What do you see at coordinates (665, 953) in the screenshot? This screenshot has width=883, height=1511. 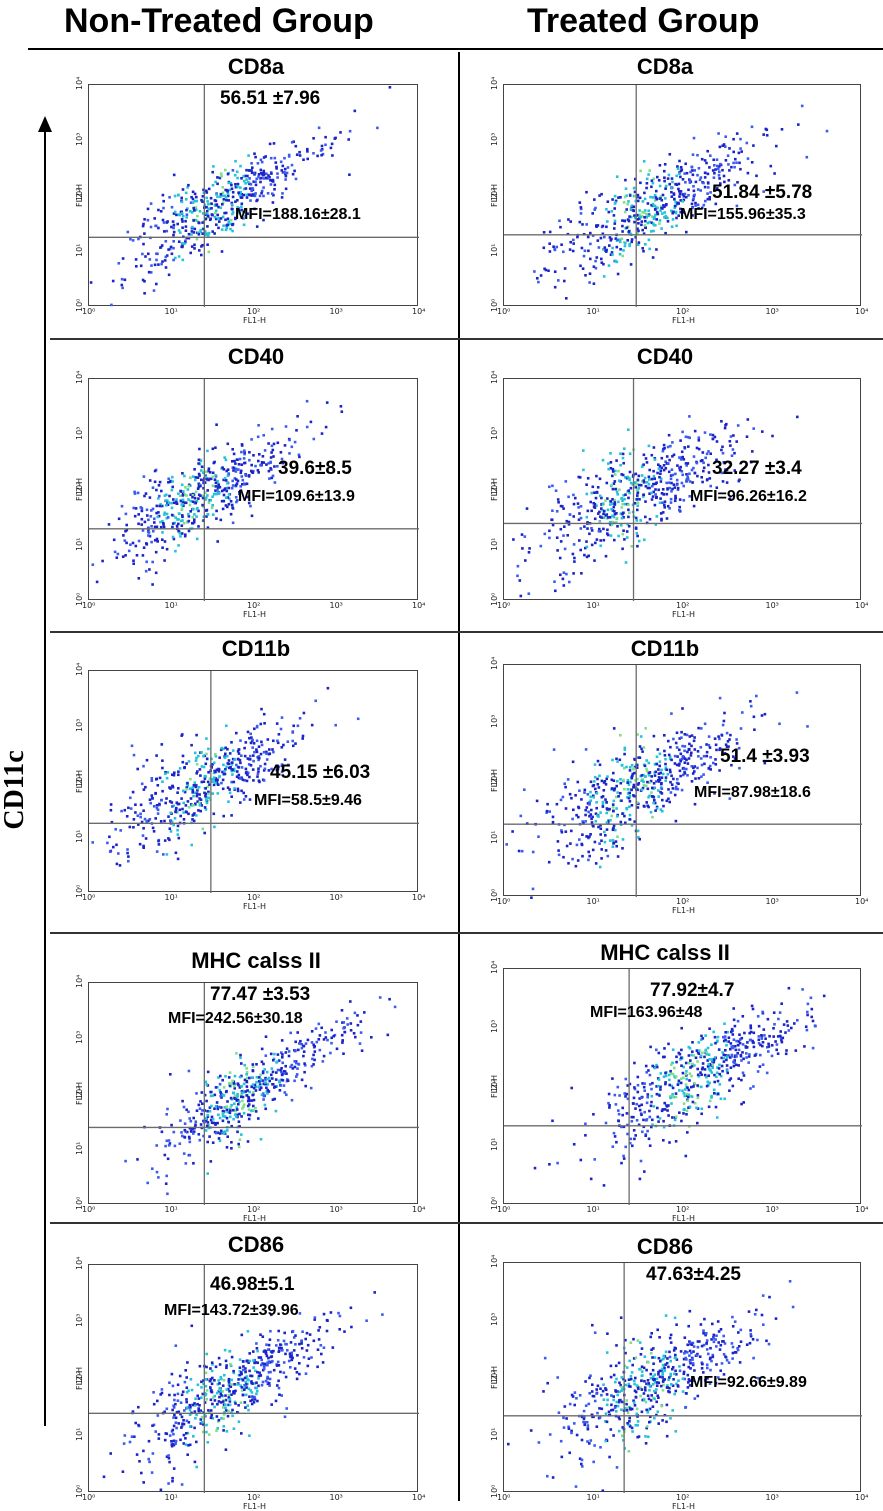 I see `treated-mhc-calss-ii-title: MHC calss II` at bounding box center [665, 953].